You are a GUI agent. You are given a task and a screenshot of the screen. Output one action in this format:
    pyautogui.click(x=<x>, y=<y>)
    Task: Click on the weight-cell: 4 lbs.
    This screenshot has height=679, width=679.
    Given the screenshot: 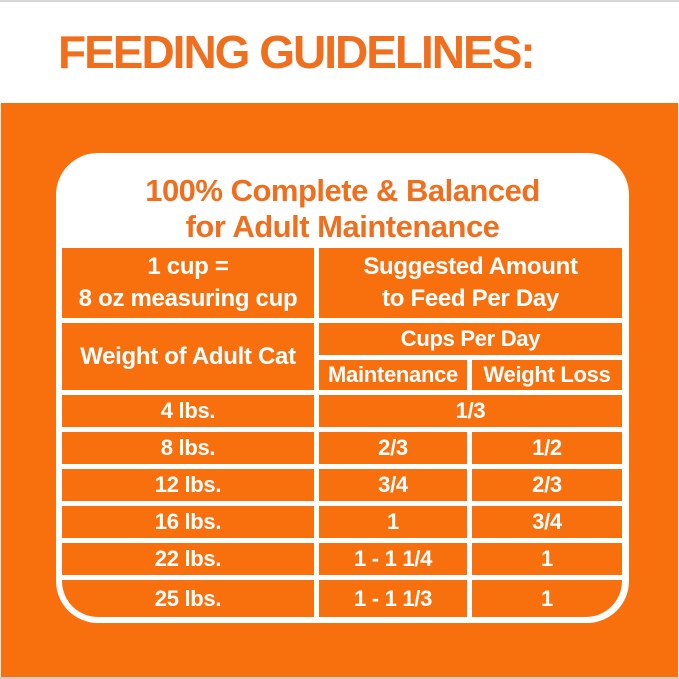 What is the action you would take?
    pyautogui.click(x=188, y=411)
    